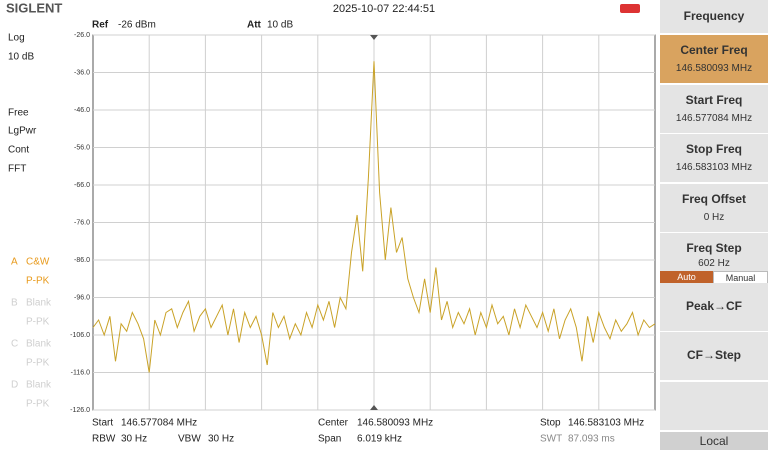 The image size is (768, 450). Describe the element at coordinates (82, 297) in the screenshot. I see `y-tick-label: -96.0` at that location.